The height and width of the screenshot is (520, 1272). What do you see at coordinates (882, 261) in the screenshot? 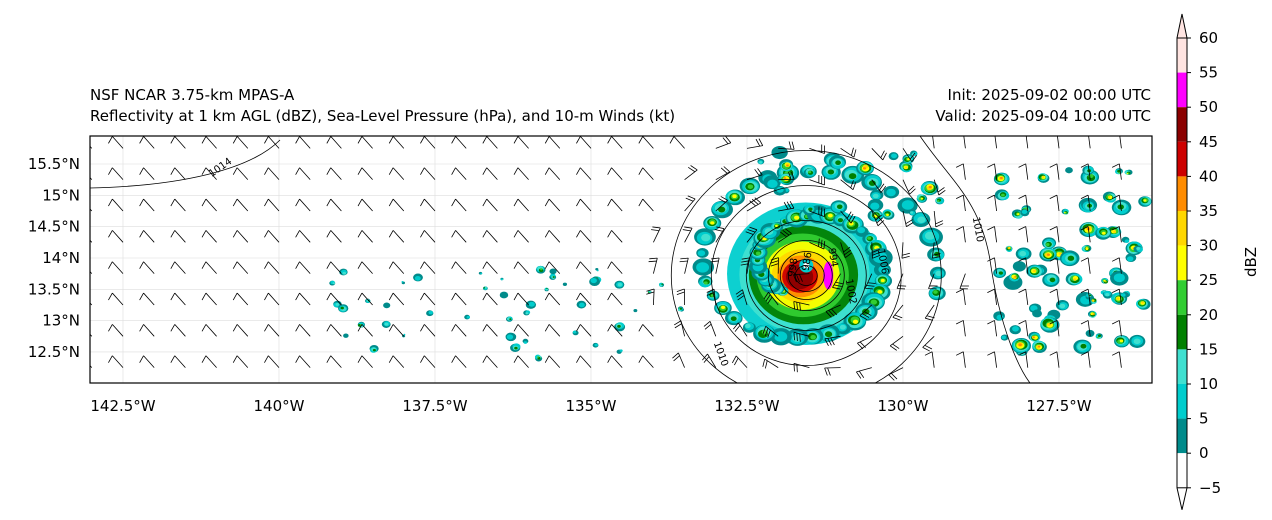
I see `contour-label: 1006` at bounding box center [882, 261].